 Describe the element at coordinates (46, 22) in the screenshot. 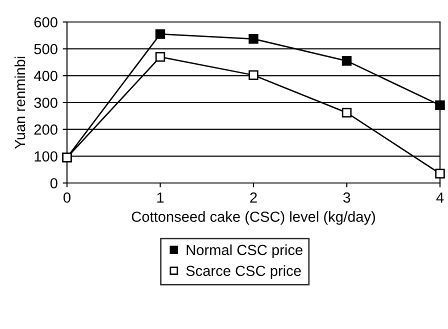

I see `y-tick-label: 600` at that location.